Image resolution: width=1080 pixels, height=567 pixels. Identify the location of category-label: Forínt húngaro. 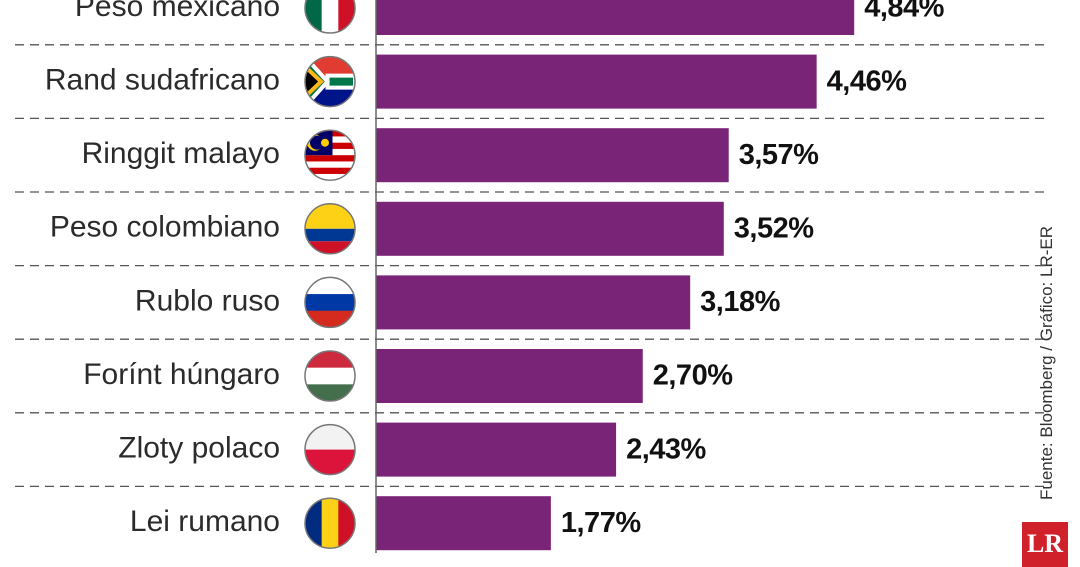
(181, 374).